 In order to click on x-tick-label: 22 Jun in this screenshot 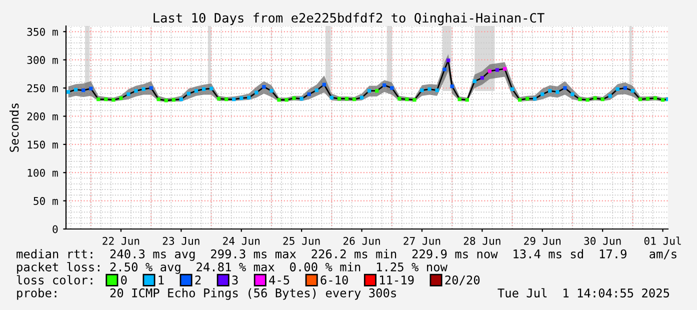, I will do `click(121, 240)`.